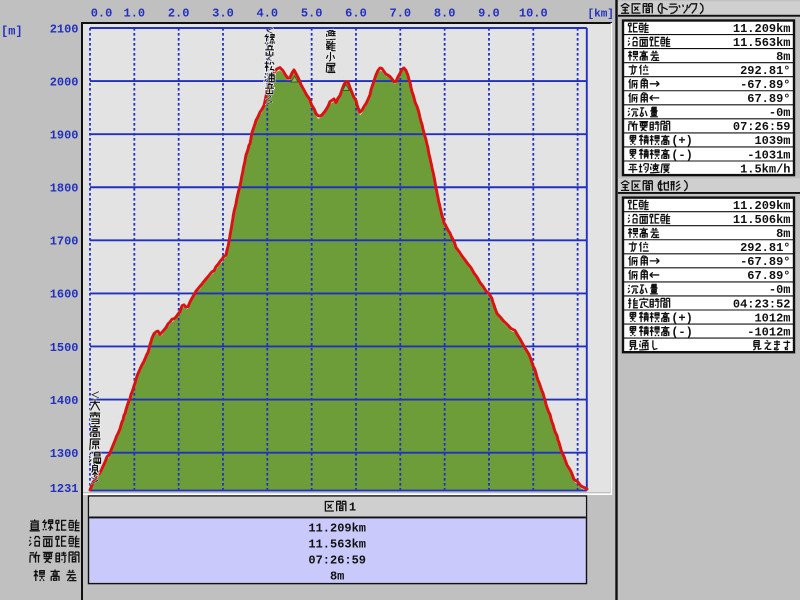 This screenshot has width=800, height=600. Describe the element at coordinates (223, 14) in the screenshot. I see `svg-text: 3.0` at that location.